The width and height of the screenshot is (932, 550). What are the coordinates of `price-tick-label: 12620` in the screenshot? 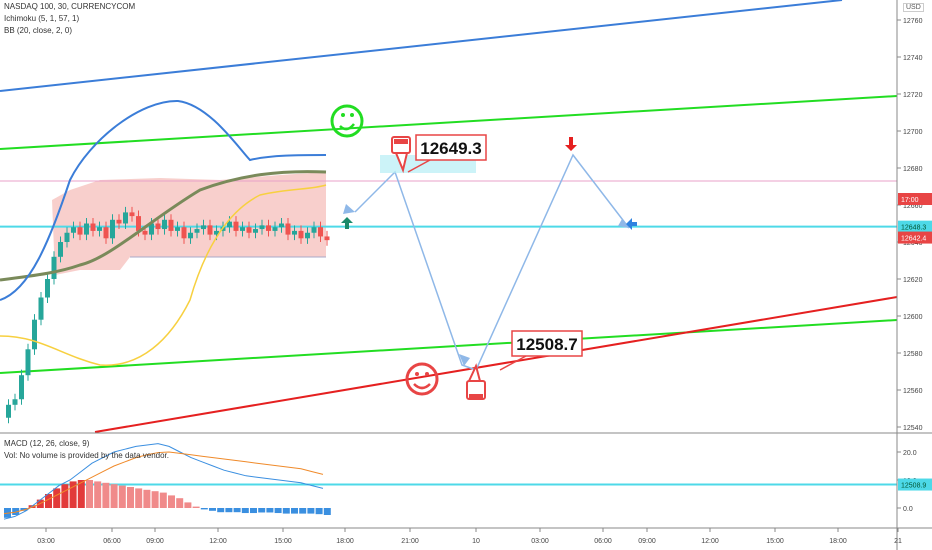 It's located at (913, 280).